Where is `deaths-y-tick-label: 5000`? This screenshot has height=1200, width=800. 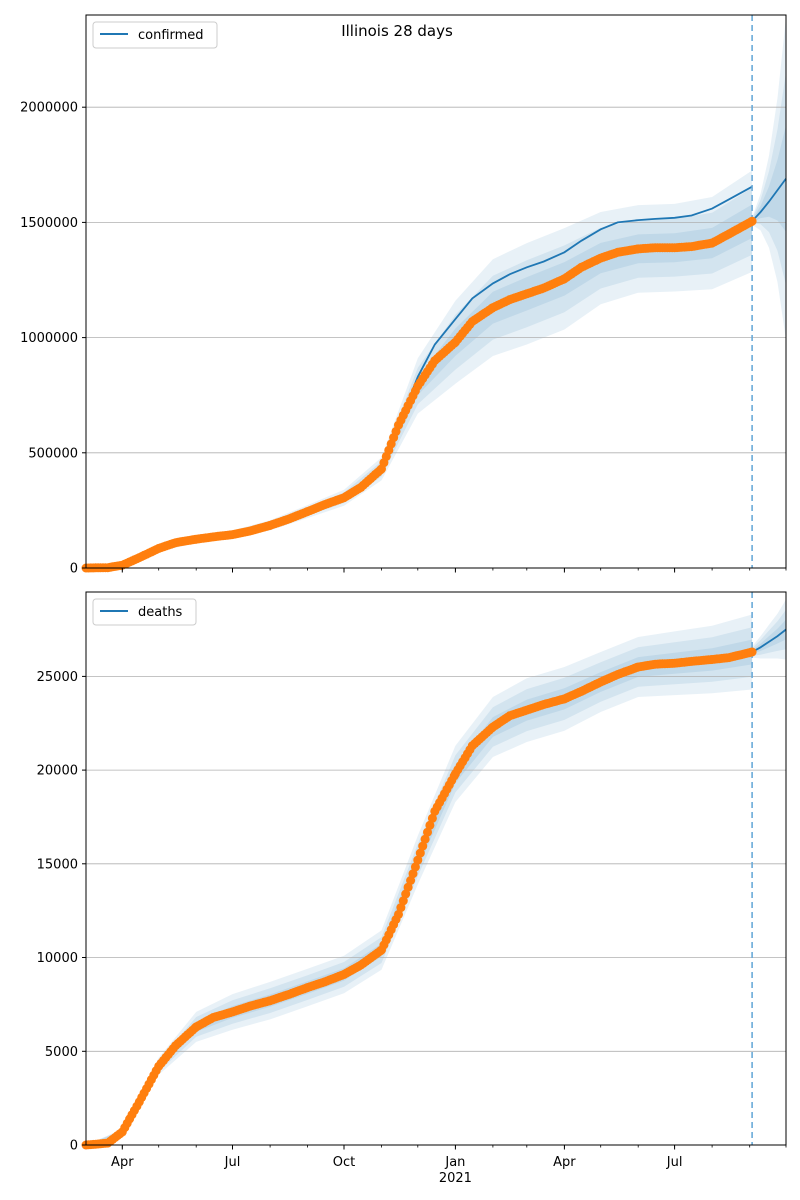 deaths-y-tick-label: 5000 is located at coordinates (61, 1052).